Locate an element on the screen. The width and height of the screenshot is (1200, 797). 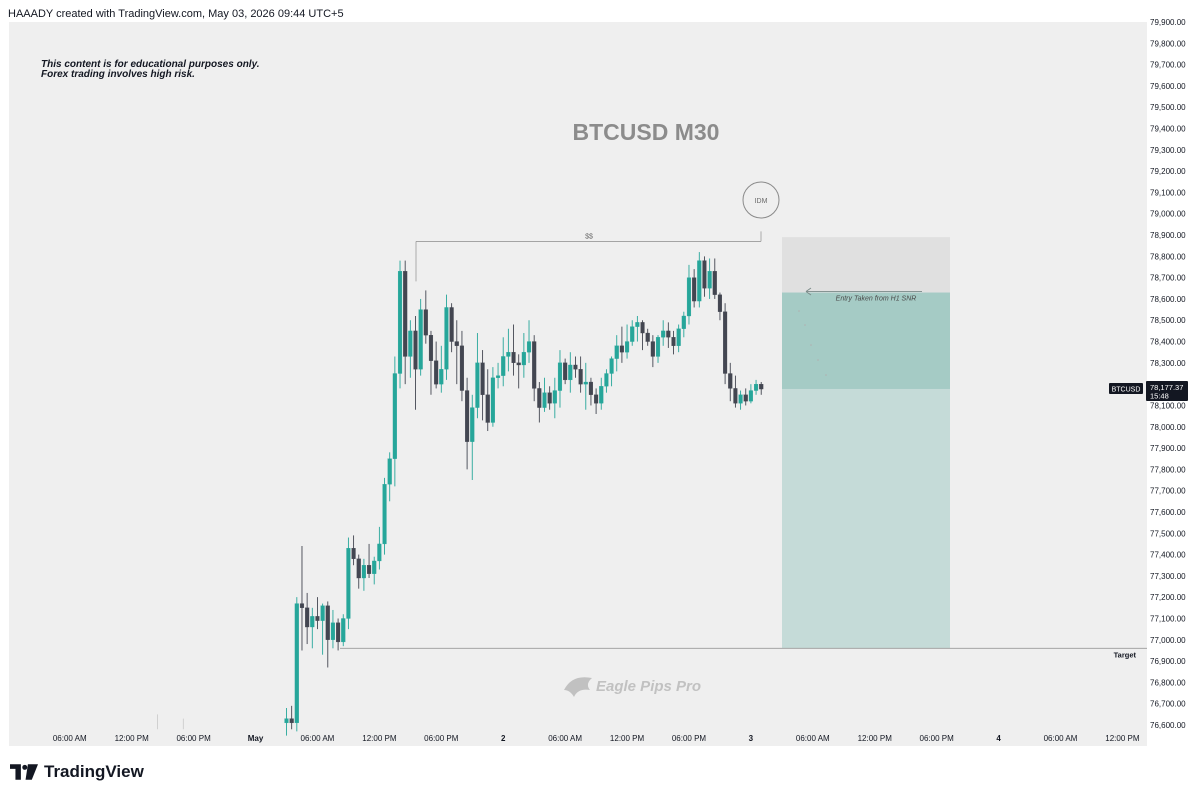
time-tick-4: 06:00 AM is located at coordinates (318, 738).